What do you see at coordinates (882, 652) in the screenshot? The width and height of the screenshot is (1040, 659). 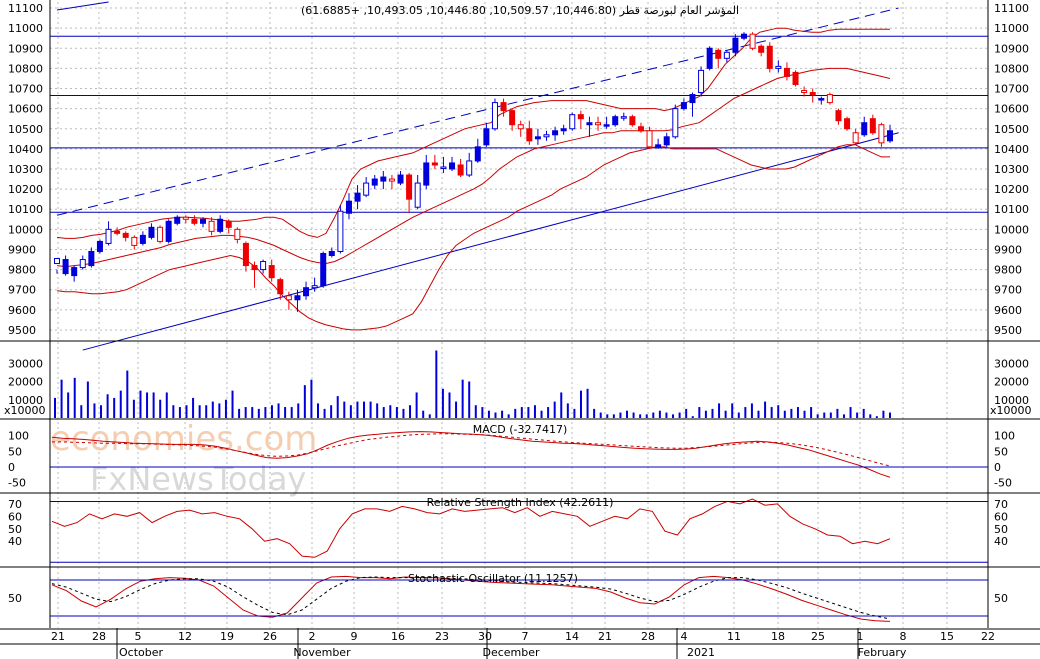 I see `month-label: February` at bounding box center [882, 652].